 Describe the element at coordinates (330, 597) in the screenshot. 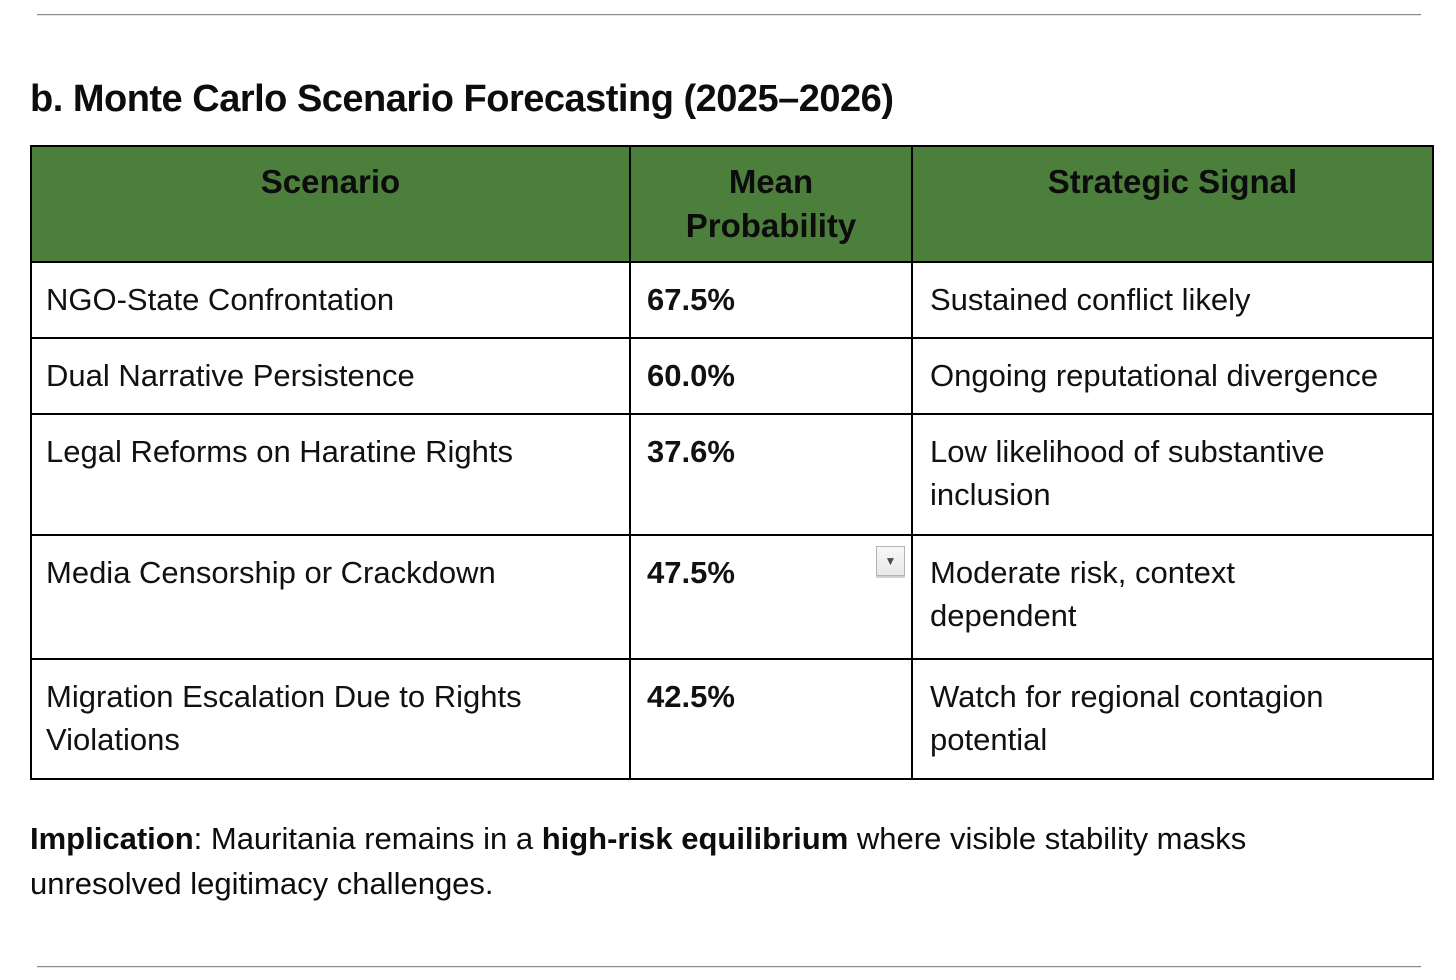

I see `scenario-cell: Media Censorship or Crackdown` at that location.